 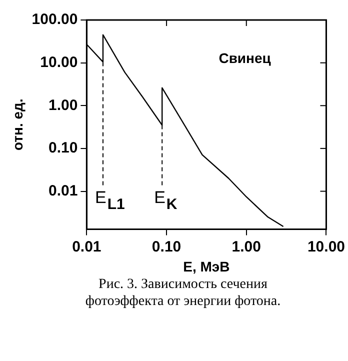 What do you see at coordinates (63, 191) in the screenshot?
I see `y-tick-label: 0.01` at bounding box center [63, 191].